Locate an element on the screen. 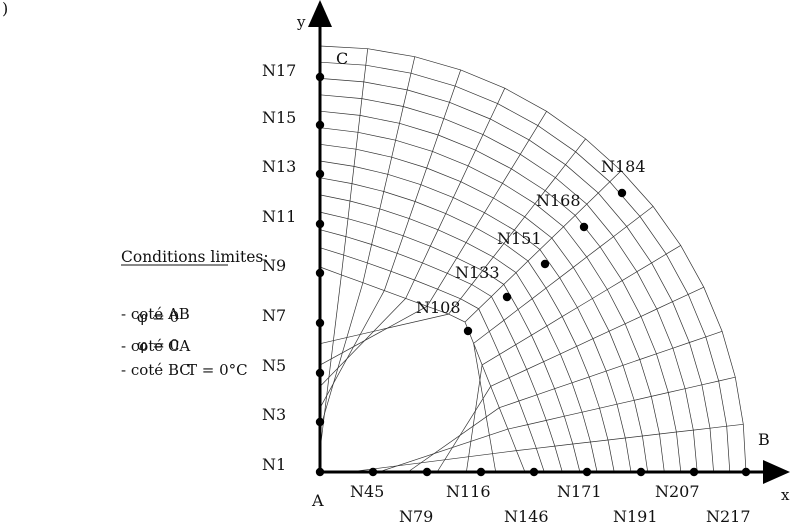 The width and height of the screenshot is (791, 532). condition-side-label: - coté AB is located at coordinates (155, 314).